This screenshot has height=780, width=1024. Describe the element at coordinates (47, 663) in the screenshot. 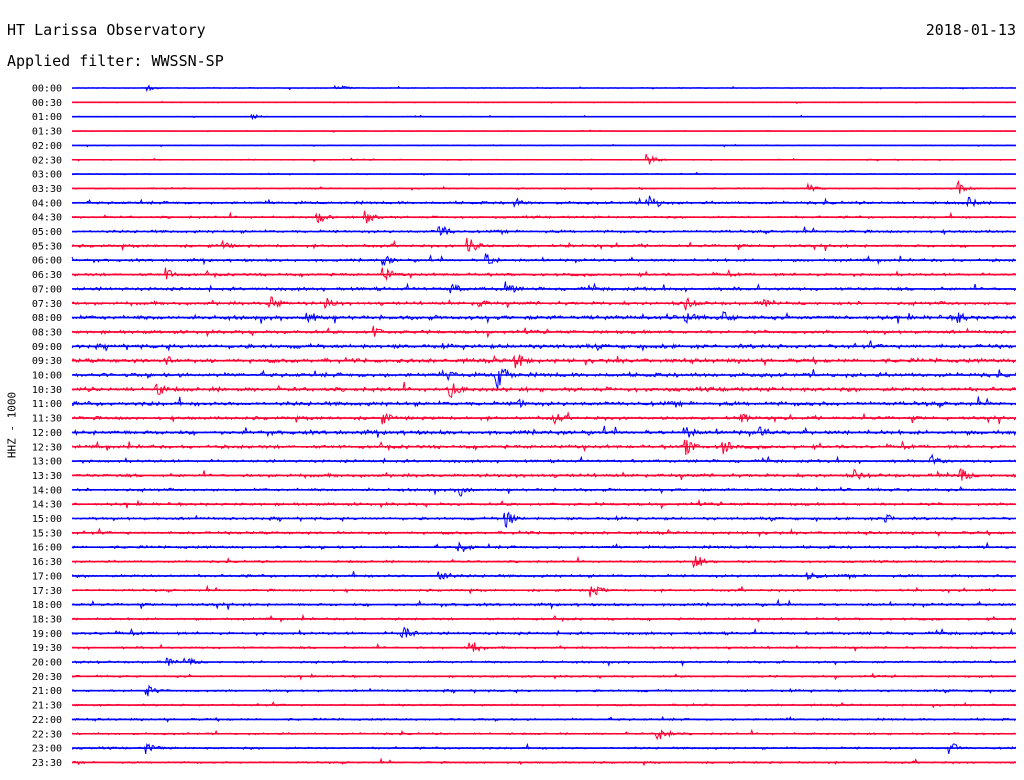

I see `tick-label-2000: 20:00` at that location.